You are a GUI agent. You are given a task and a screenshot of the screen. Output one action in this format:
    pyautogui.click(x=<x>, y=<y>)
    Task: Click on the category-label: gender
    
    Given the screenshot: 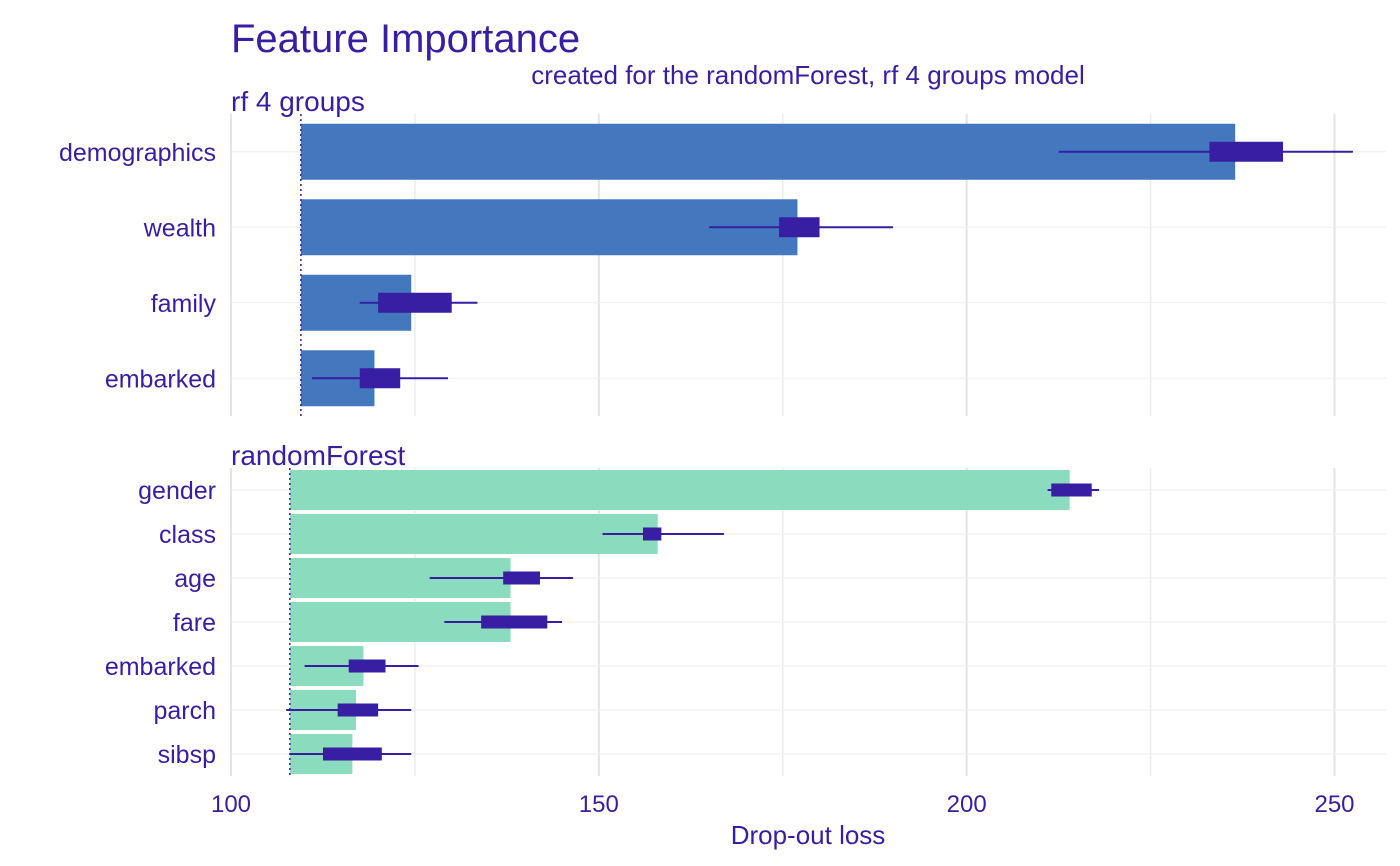 What is the action you would take?
    pyautogui.click(x=177, y=491)
    